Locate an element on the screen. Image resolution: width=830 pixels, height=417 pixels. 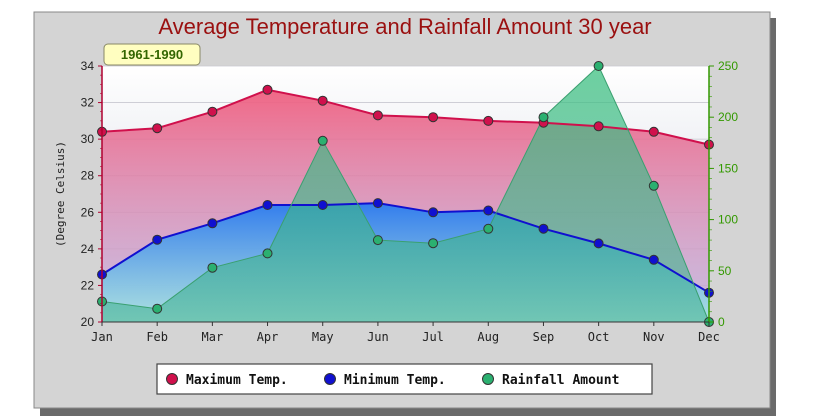
legend-label: Minimum Temp. is located at coordinates (395, 380).